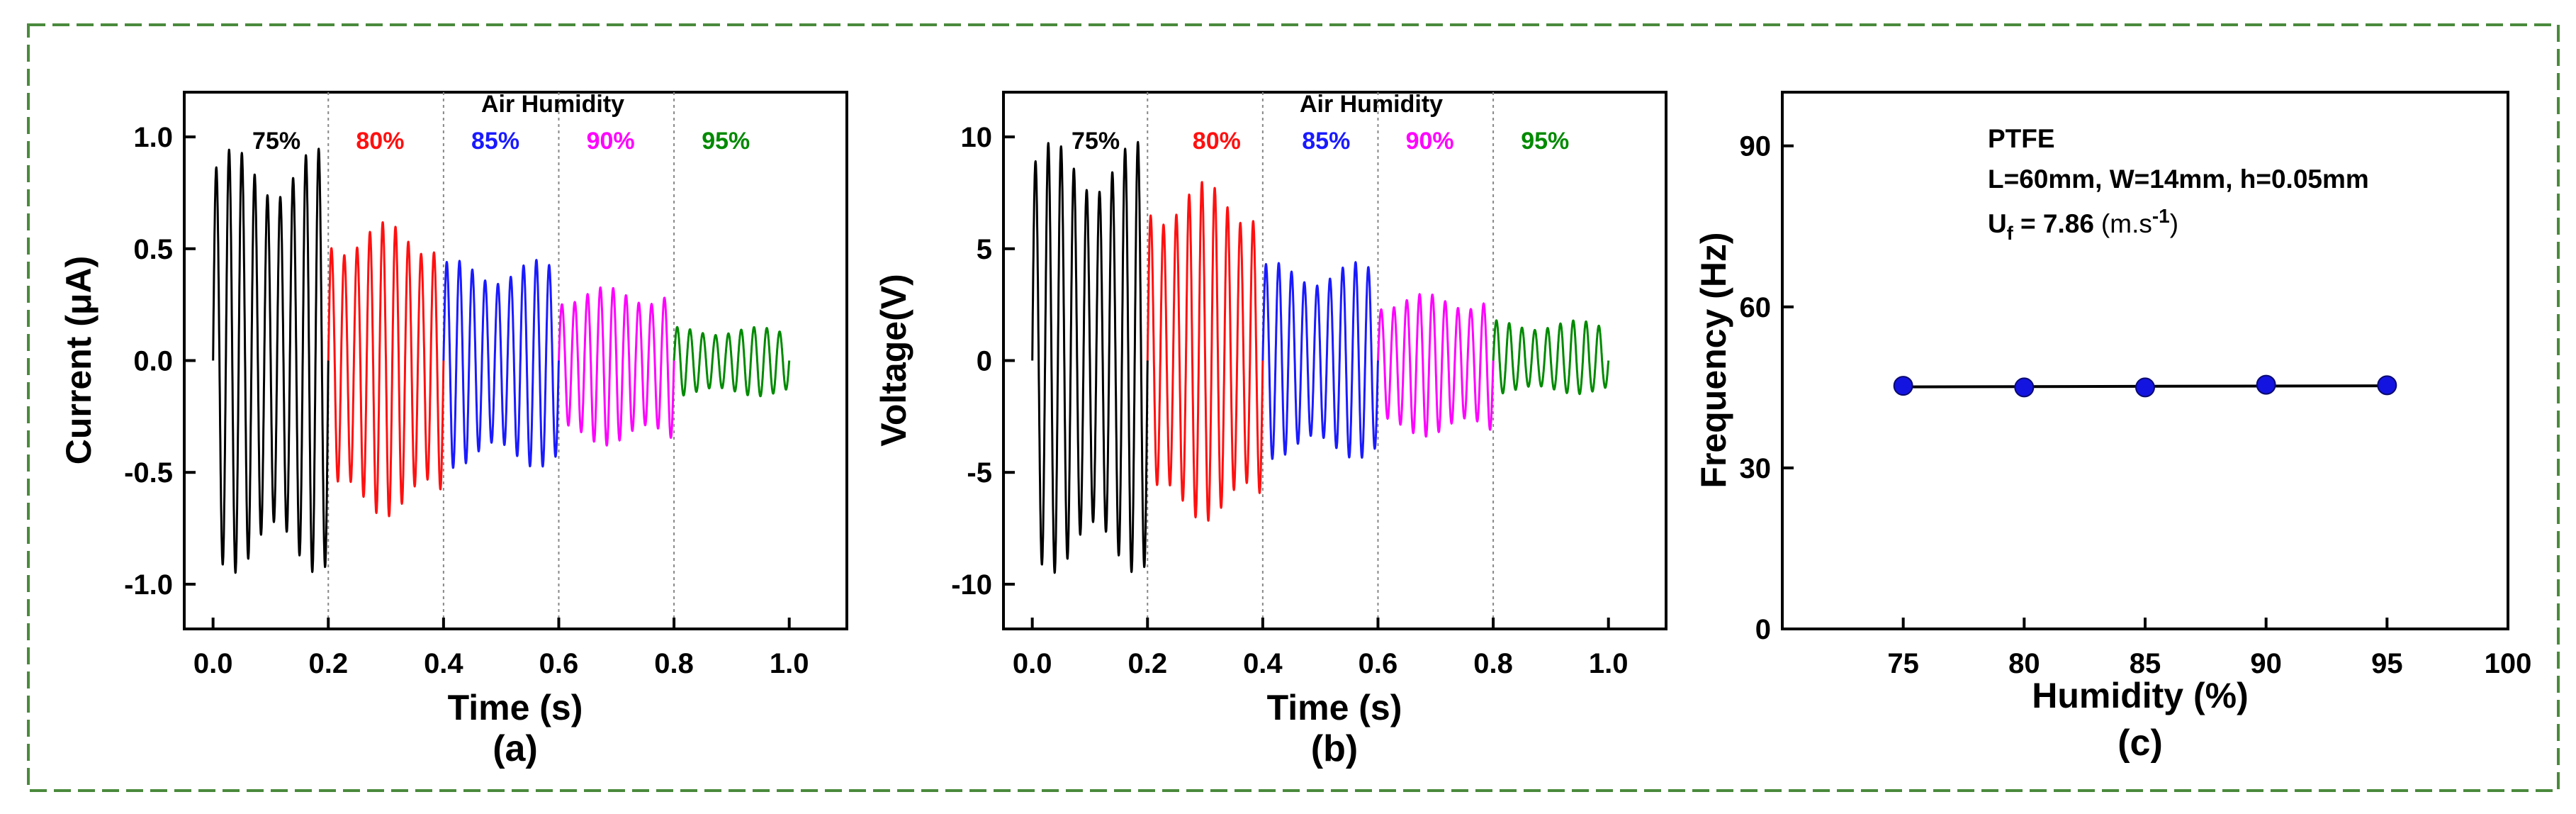  What do you see at coordinates (552, 104) in the screenshot?
I see `plot-a-title: Air Humidity` at bounding box center [552, 104].